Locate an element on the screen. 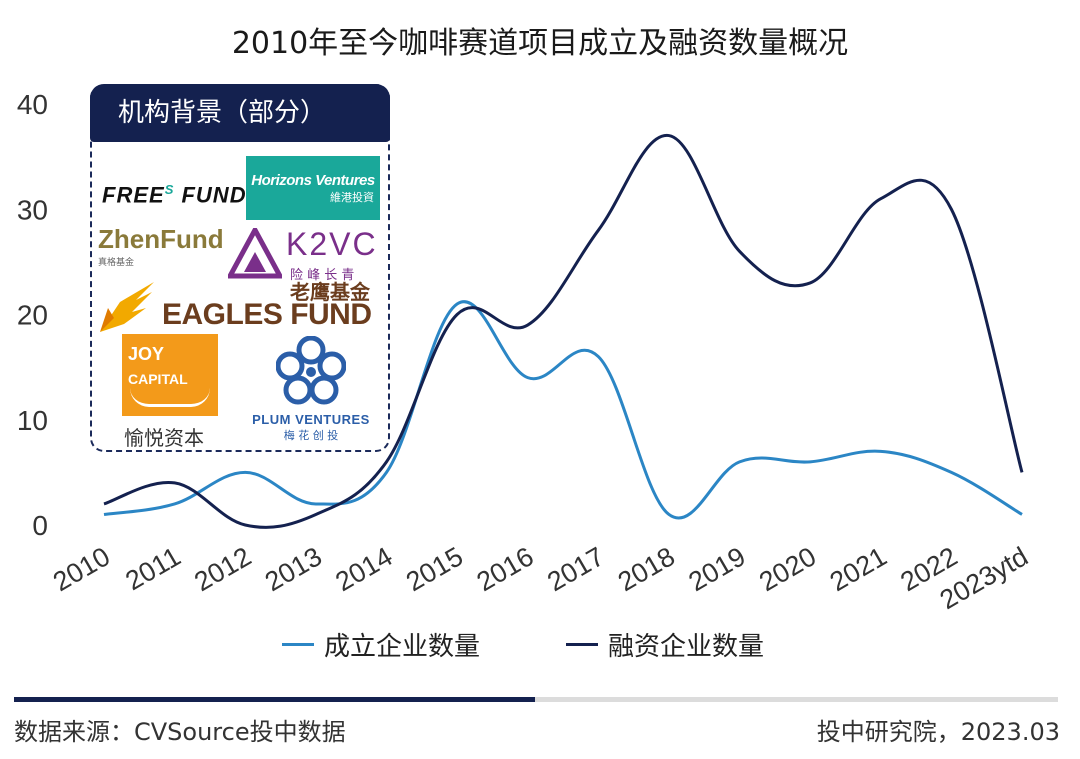  x-tick-label: 2014 is located at coordinates (363, 569).